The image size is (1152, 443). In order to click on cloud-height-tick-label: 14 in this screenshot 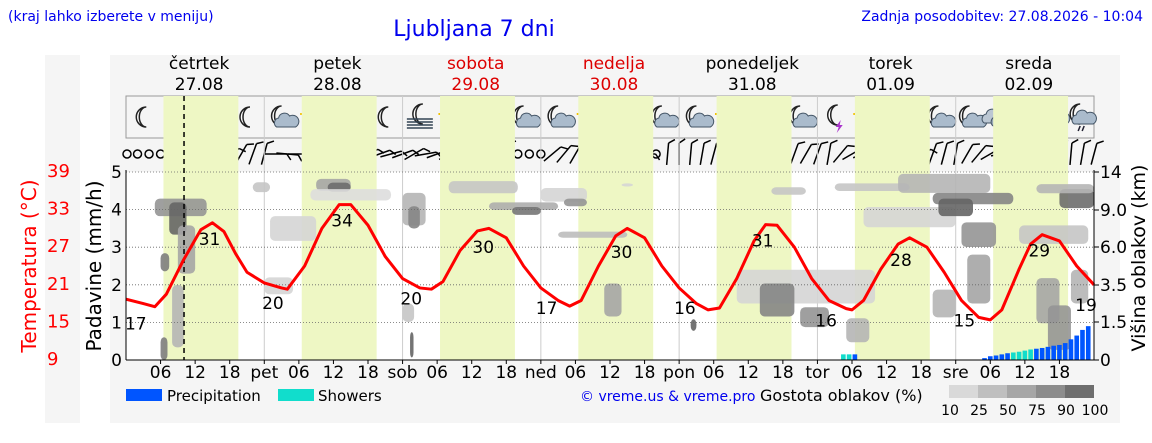, I will do `click(1111, 173)`.